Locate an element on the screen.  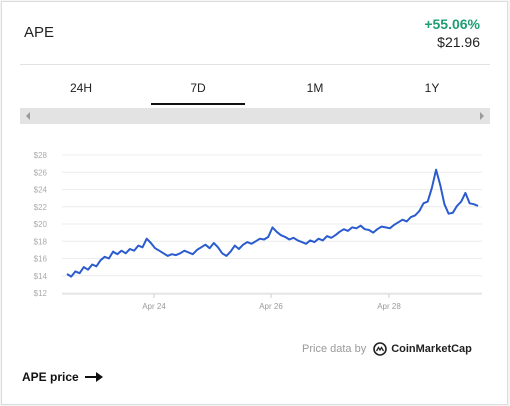
x-tick-label: Apr 28 is located at coordinates (389, 306).